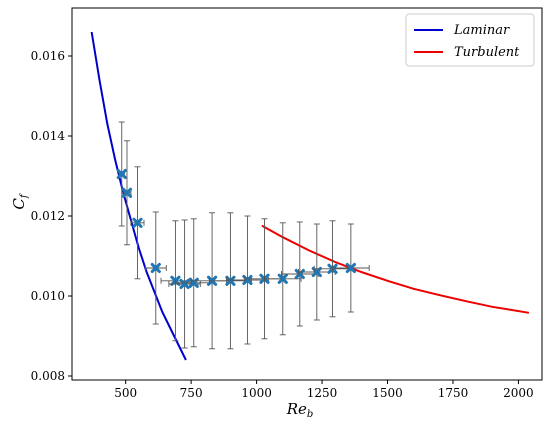  Describe the element at coordinates (453, 393) in the screenshot. I see `x-tick-label: 1750` at that location.